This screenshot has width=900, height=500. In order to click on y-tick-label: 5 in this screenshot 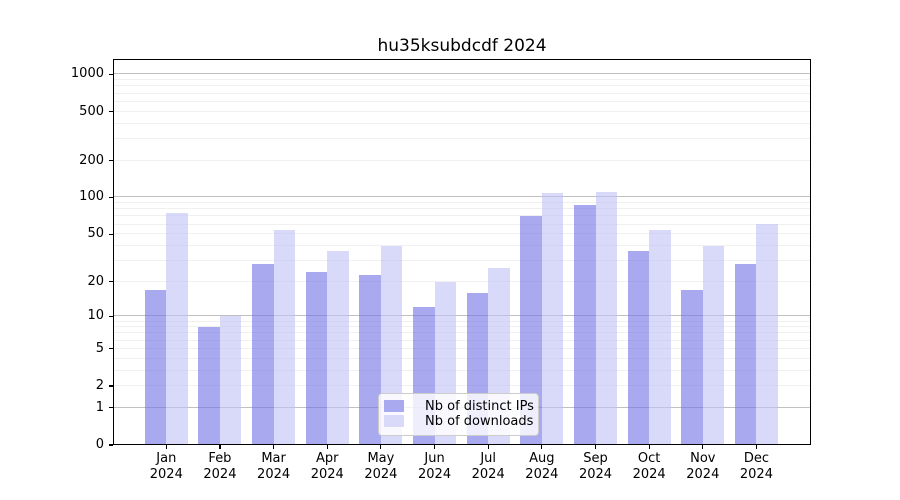, I will do `click(99, 348)`.